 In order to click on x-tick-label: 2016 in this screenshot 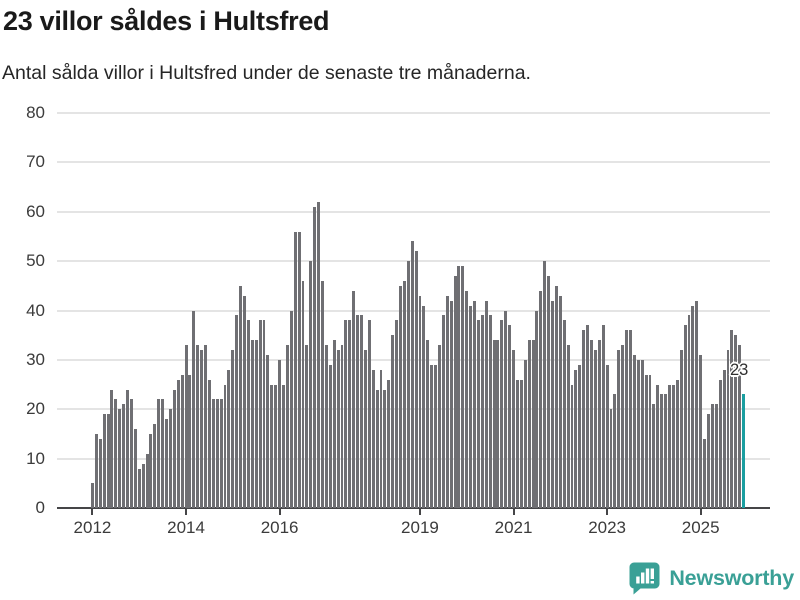, I will do `click(279, 527)`.